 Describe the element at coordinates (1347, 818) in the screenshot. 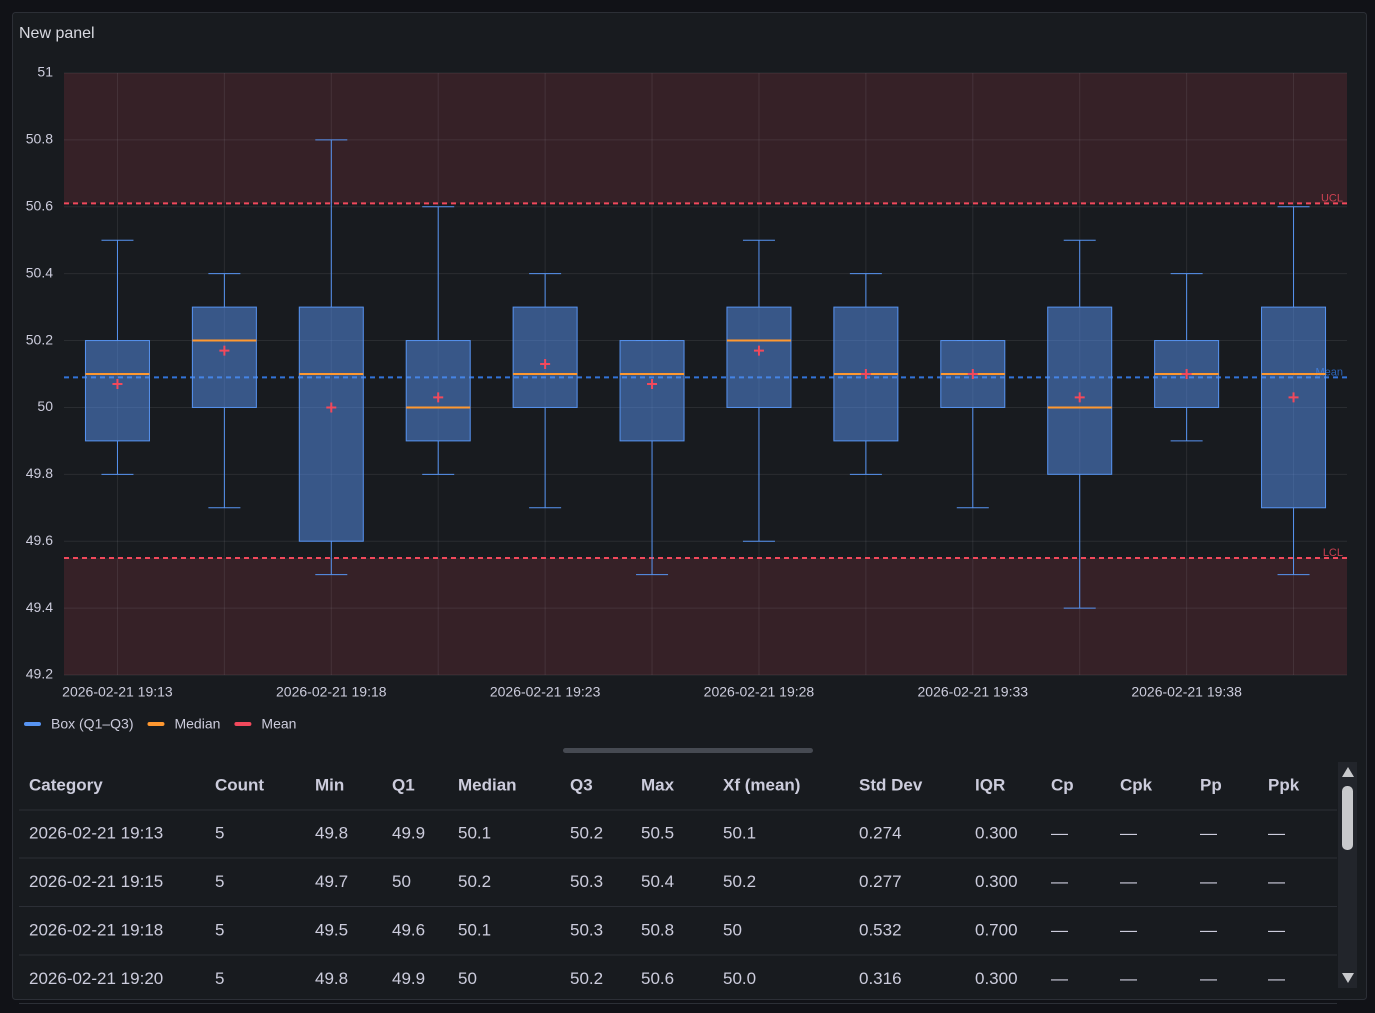

I see `v-scrollbar-thumb` at that location.